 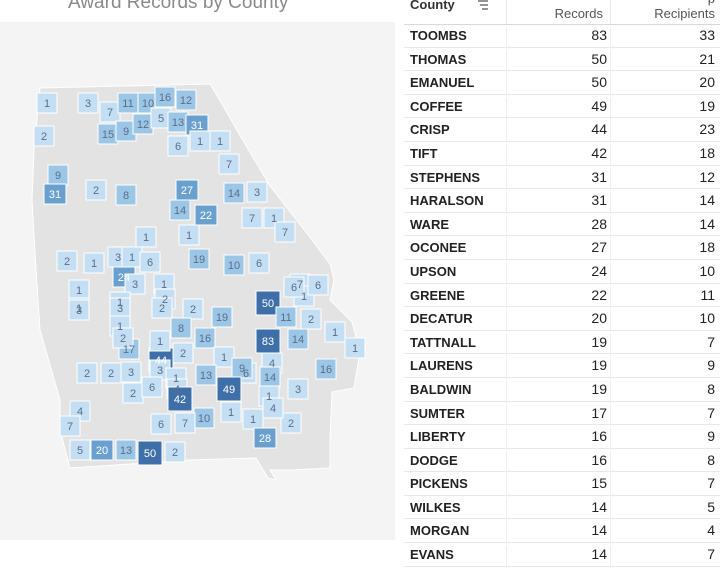 I want to click on table-row: COFFEE 49 19, so click(x=562, y=107).